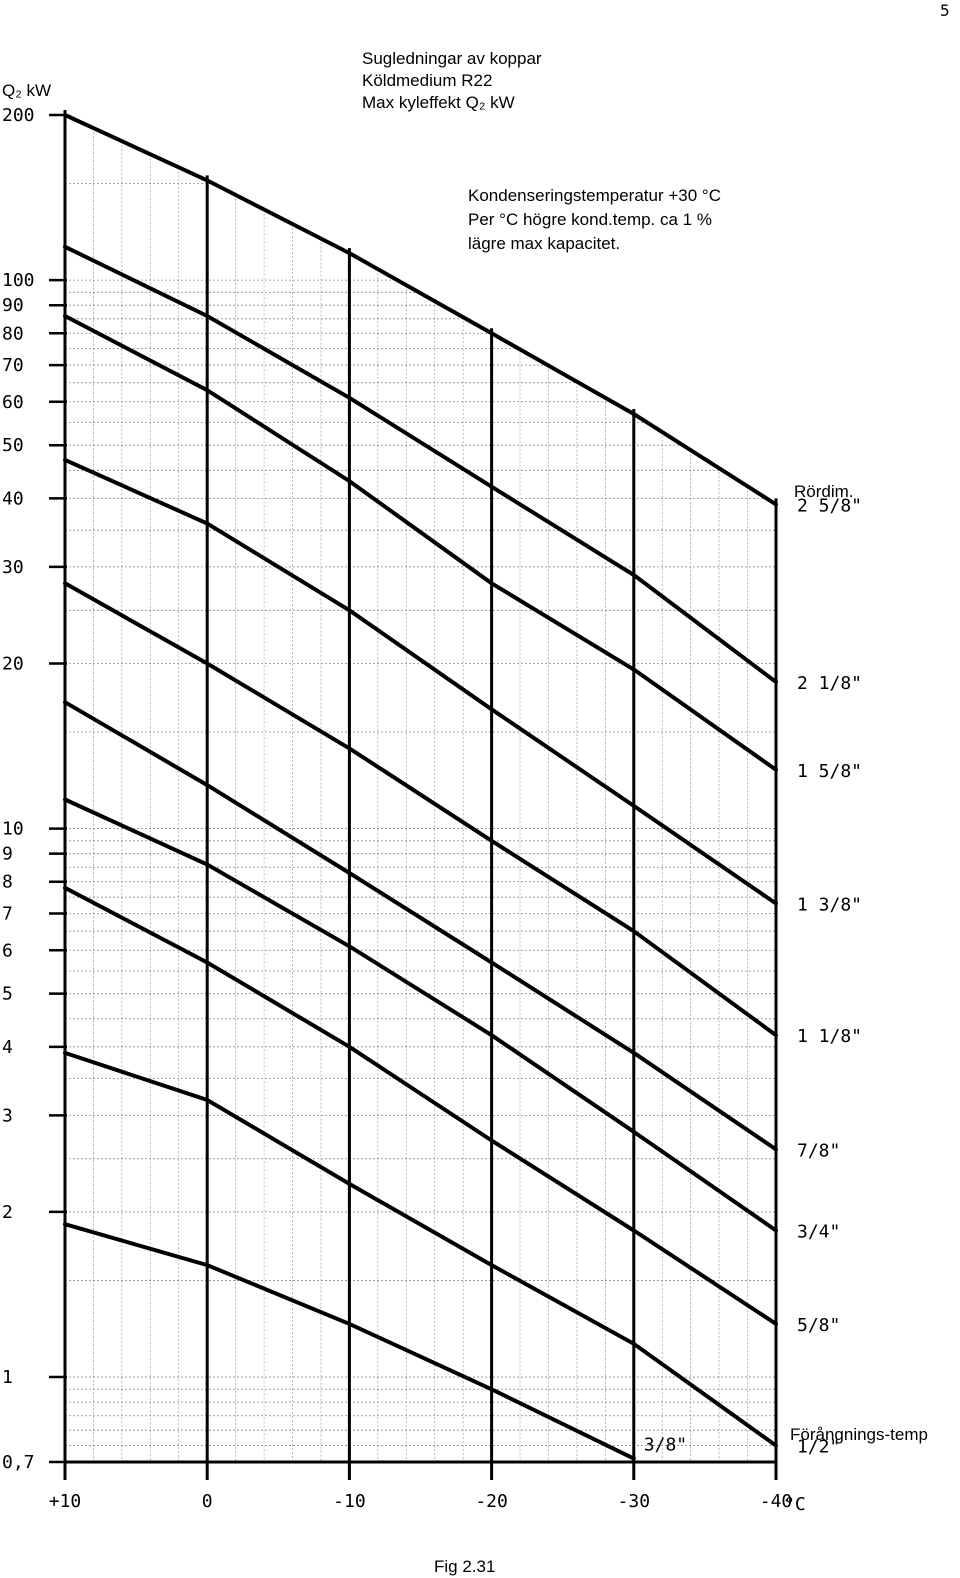 The height and width of the screenshot is (1578, 960). What do you see at coordinates (818, 1232) in the screenshot?
I see `series-label: 3/4"` at bounding box center [818, 1232].